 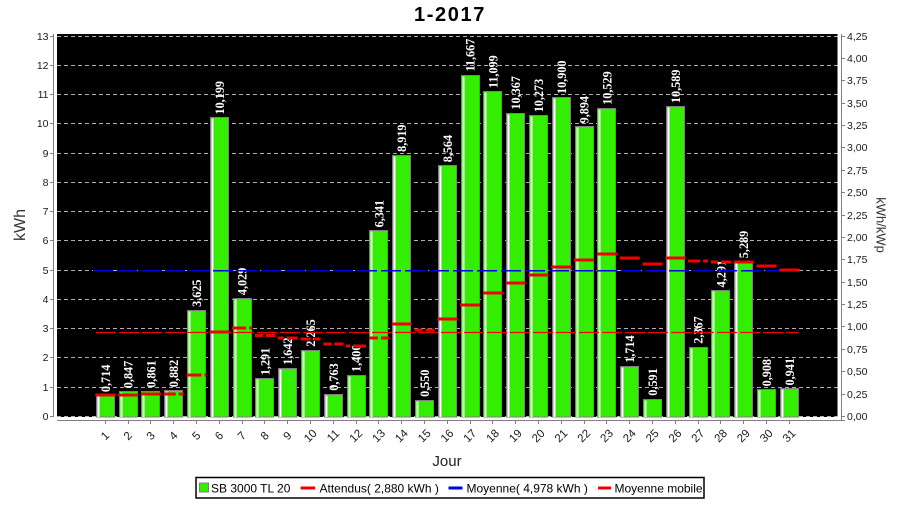 I want to click on svg-text: 3, so click(x=46, y=329).